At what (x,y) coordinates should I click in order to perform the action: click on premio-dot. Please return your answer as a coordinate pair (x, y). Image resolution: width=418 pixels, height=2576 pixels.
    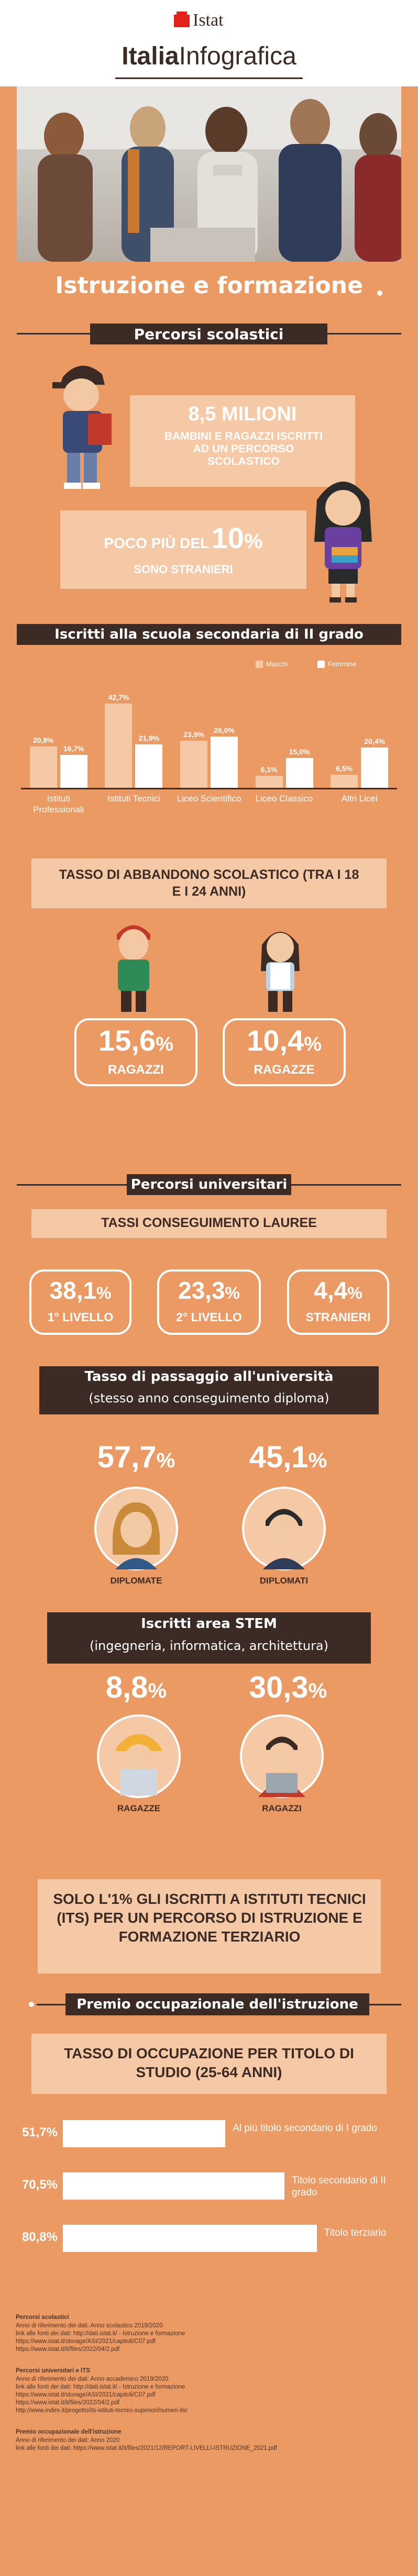
    Looking at the image, I should click on (32, 2004).